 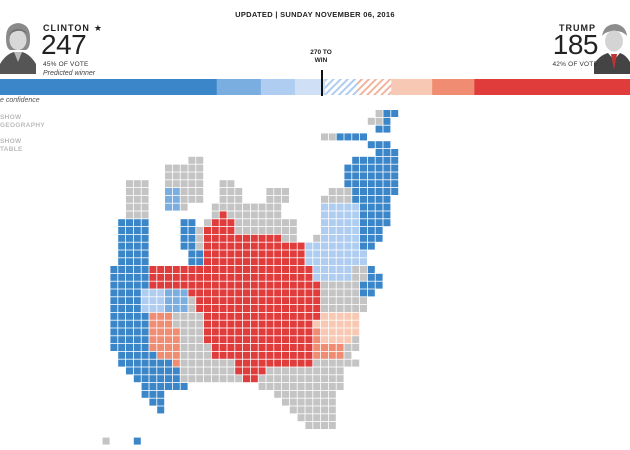 What do you see at coordinates (22, 122) in the screenshot?
I see `show-geography-toggle: SHOW GEOGRAPHY` at bounding box center [22, 122].